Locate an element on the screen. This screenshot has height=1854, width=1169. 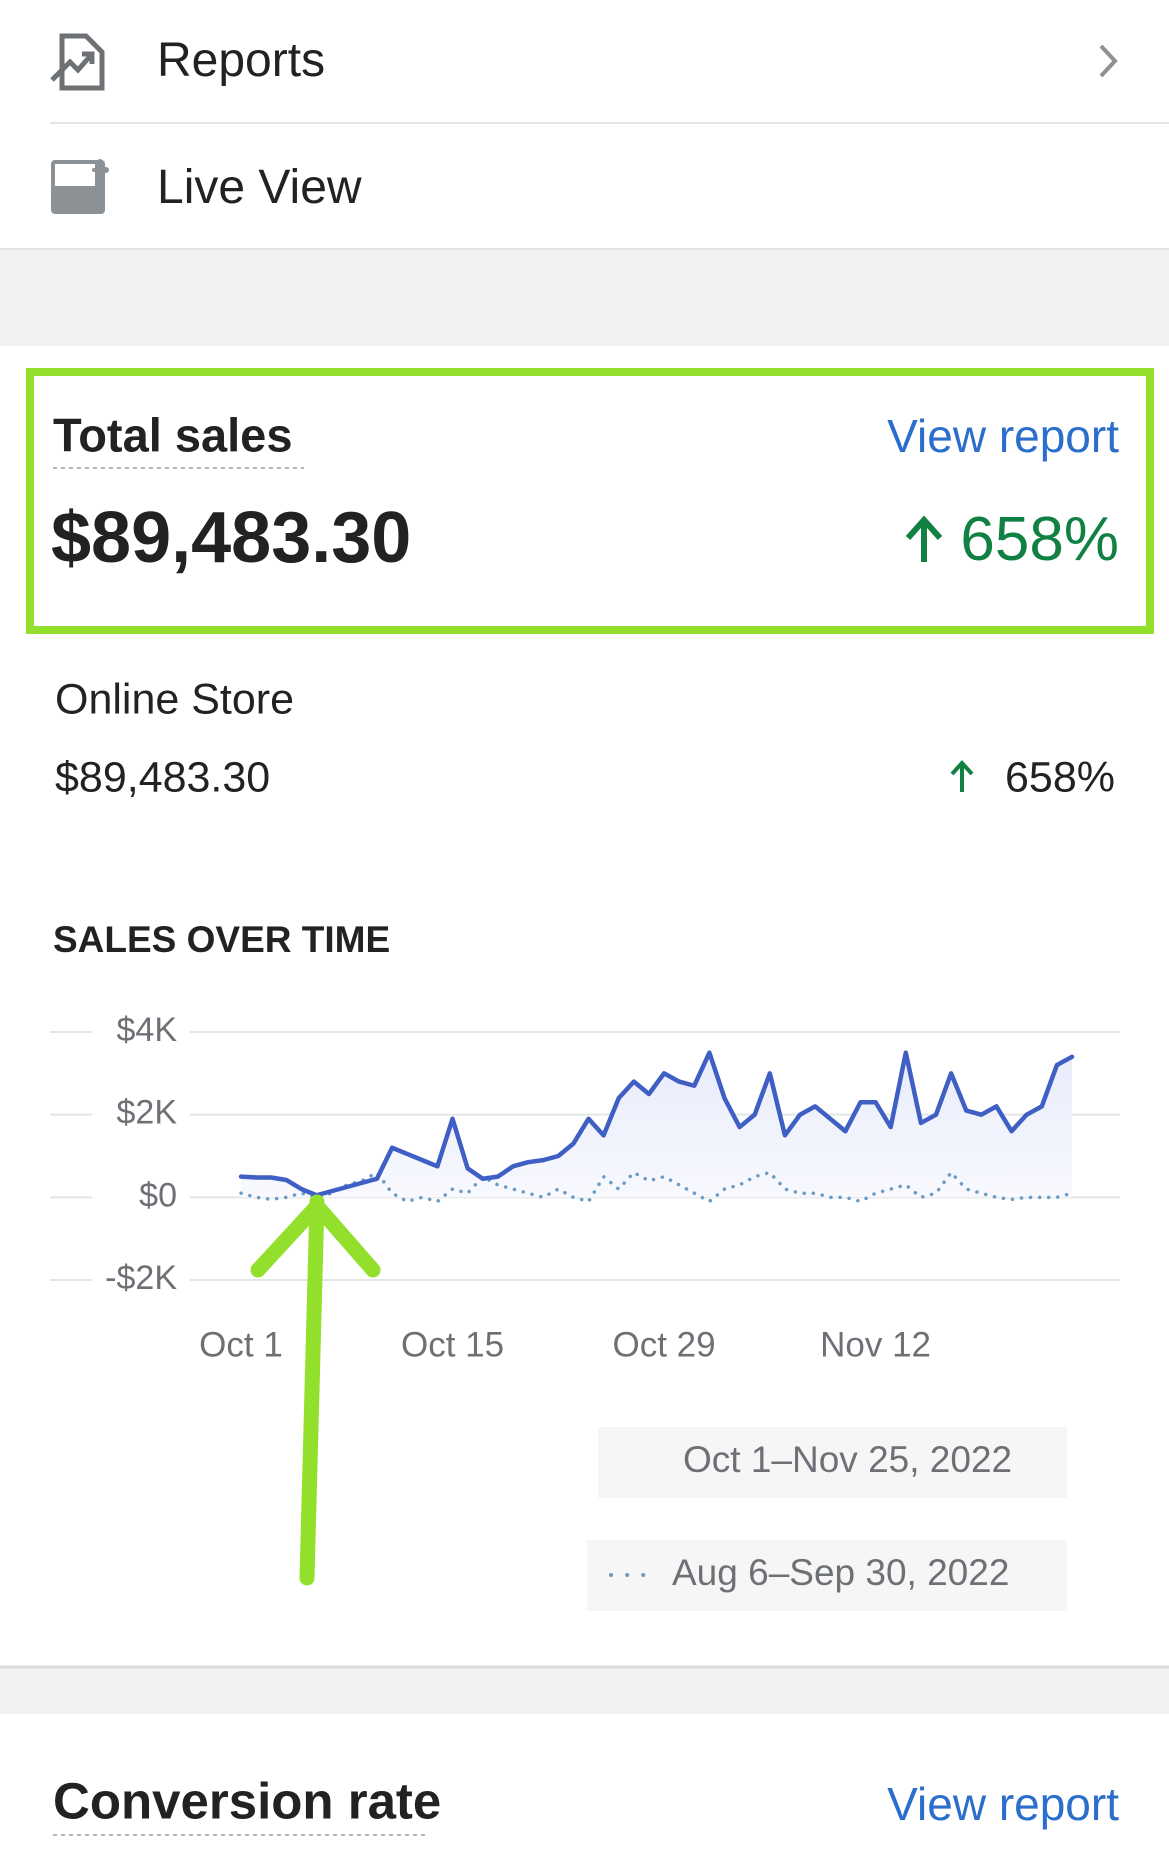
legend-item: Oct 1–Nov 25, 2022 is located at coordinates (832, 1462).